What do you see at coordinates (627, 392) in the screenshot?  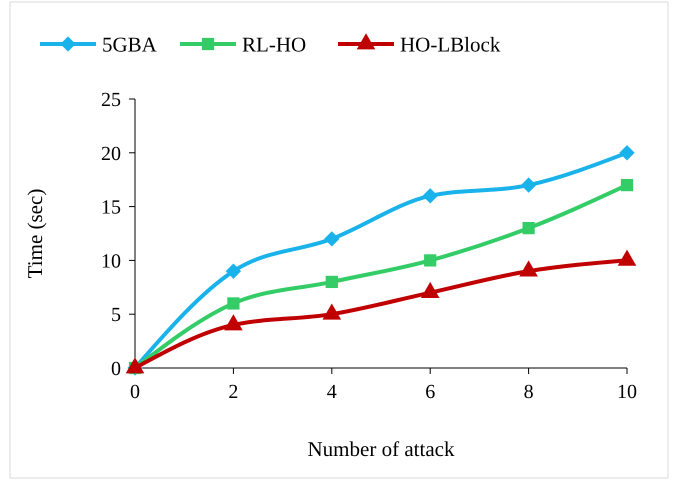 I see `x-tick-label: 10` at bounding box center [627, 392].